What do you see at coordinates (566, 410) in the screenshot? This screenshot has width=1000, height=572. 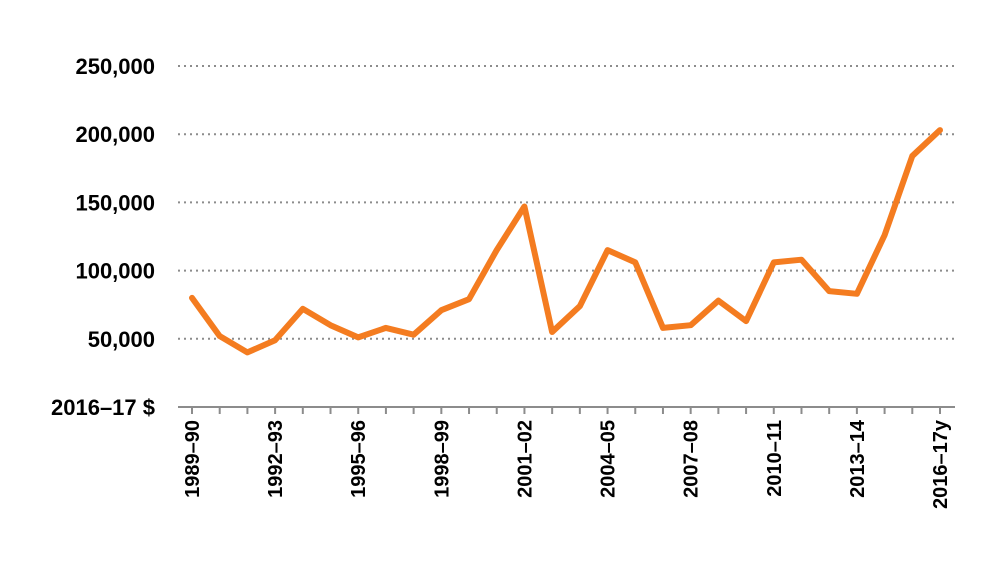 I see `x-axis` at bounding box center [566, 410].